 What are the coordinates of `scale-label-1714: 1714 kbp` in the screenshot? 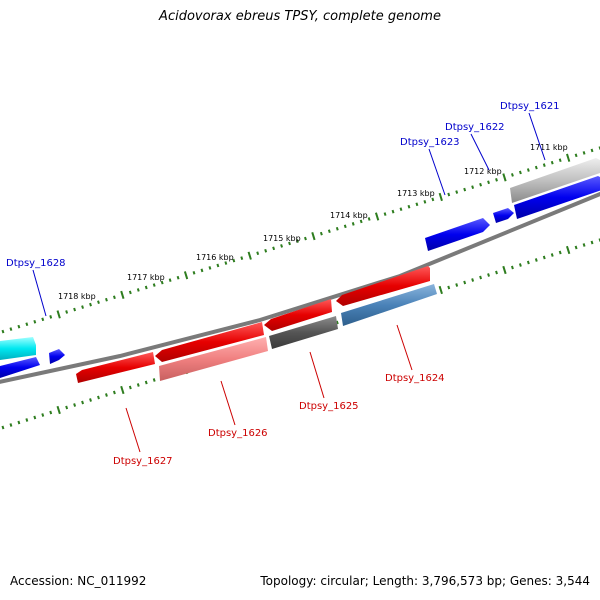 It's located at (349, 215).